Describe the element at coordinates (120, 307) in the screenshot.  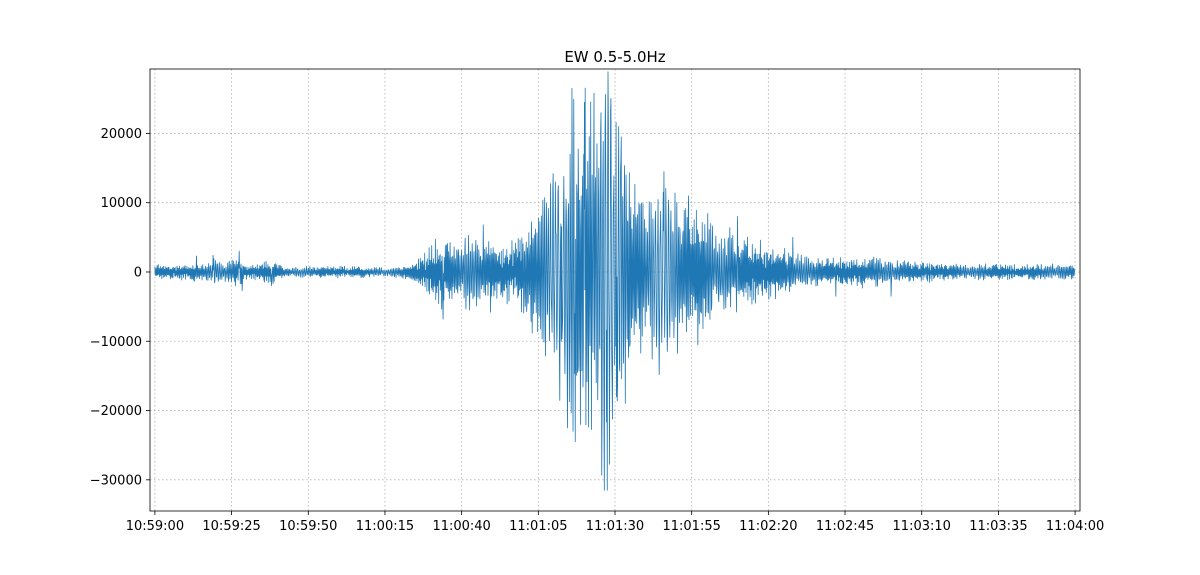
I see `y-axis: 20000 10000 0 −10000 −20000 −30000` at that location.